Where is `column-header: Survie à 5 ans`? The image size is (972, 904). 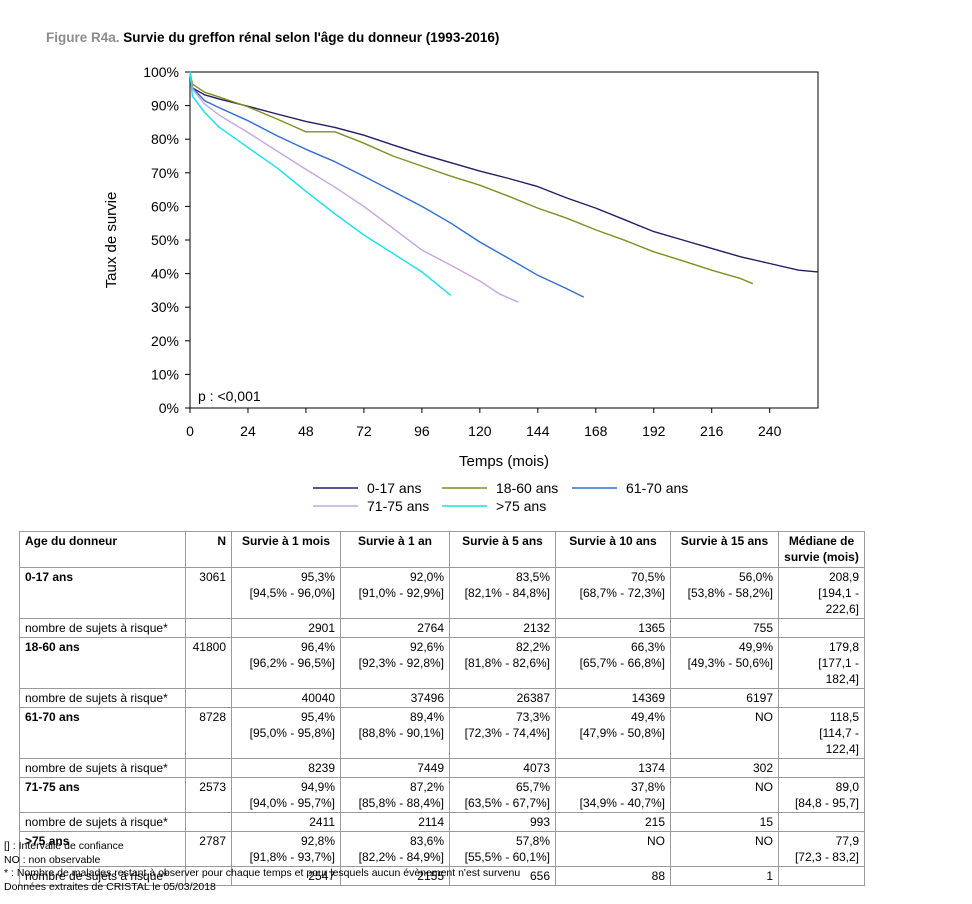 column-header: Survie à 5 ans is located at coordinates (502, 549).